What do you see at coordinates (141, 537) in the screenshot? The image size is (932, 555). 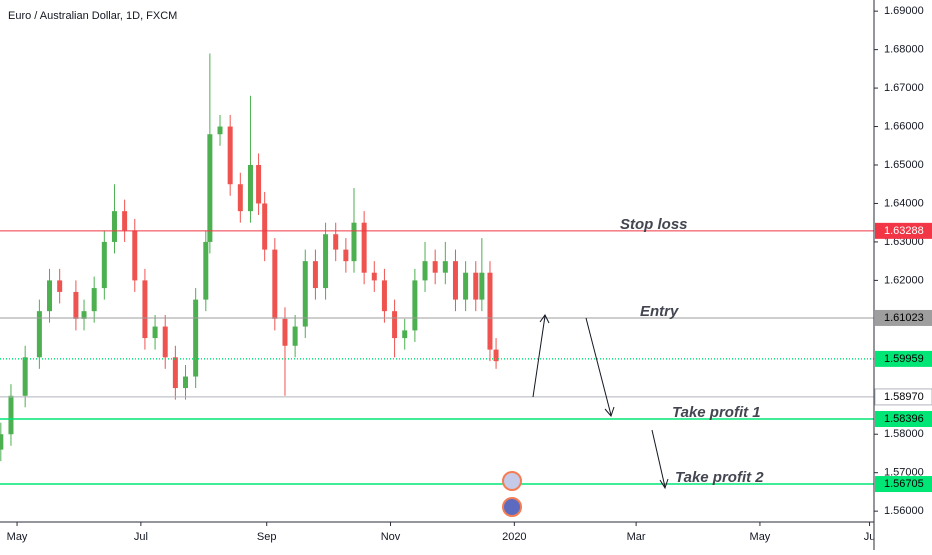 I see `x-tick-label: Jul` at bounding box center [141, 537].